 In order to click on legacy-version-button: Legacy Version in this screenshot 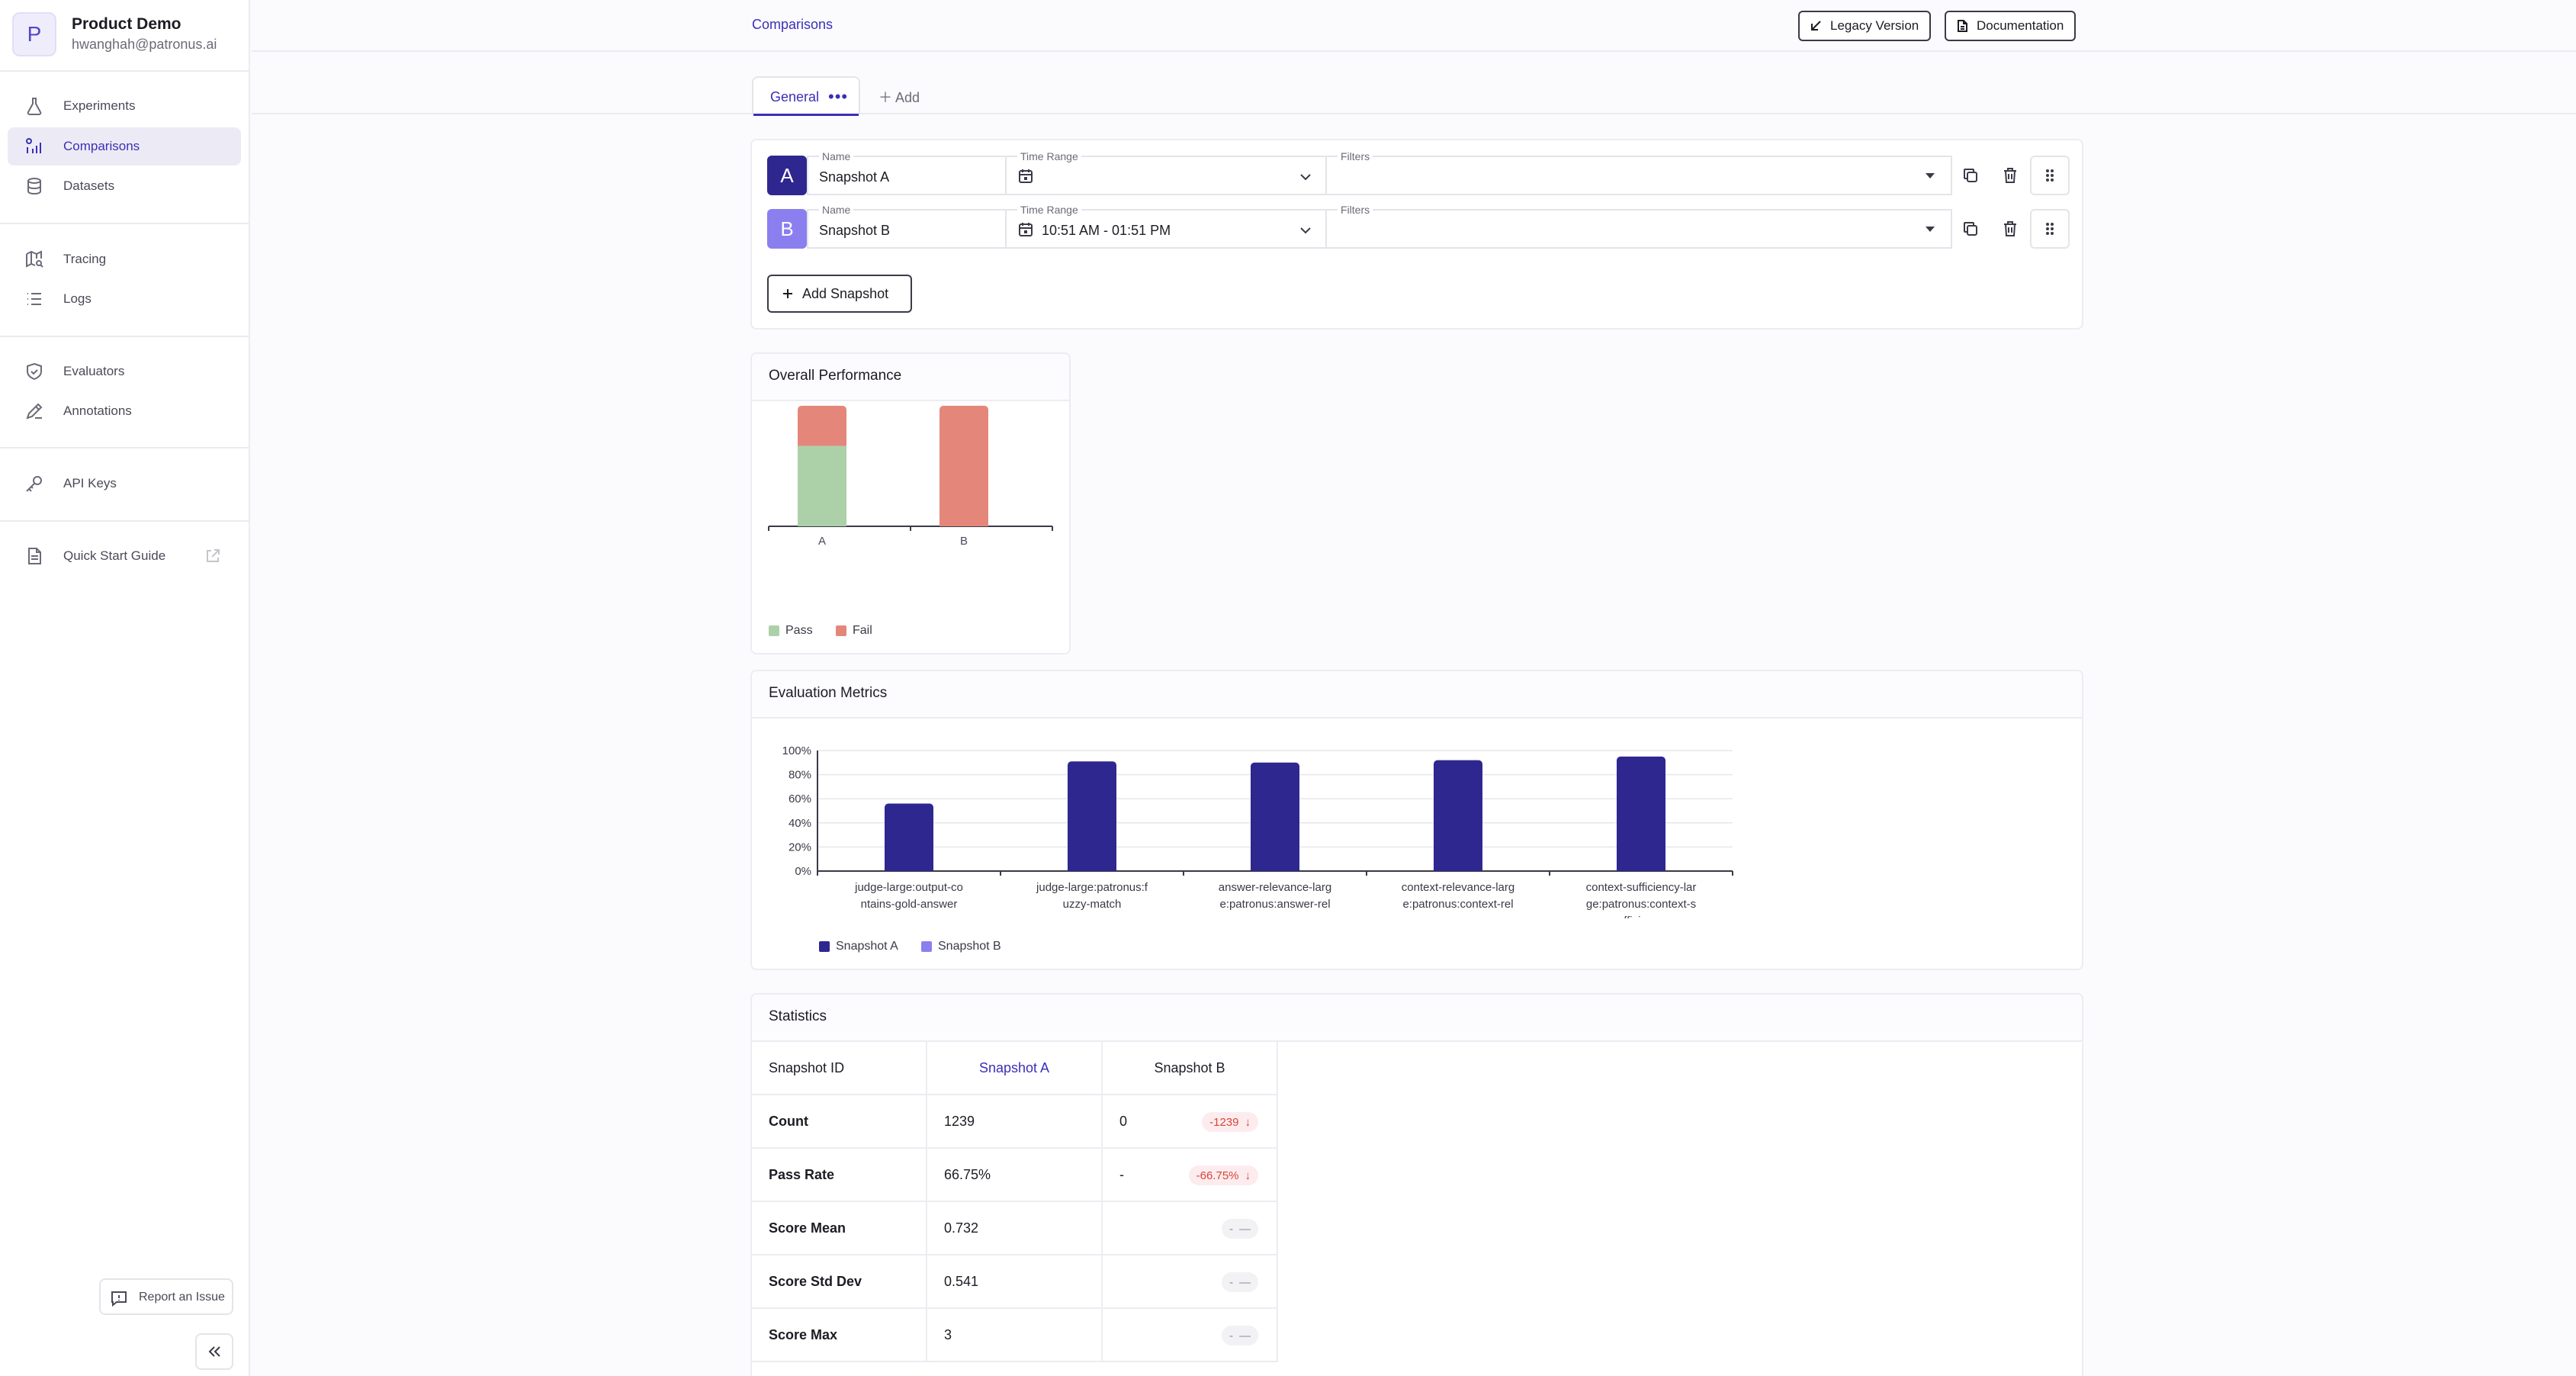, I will do `click(1865, 26)`.